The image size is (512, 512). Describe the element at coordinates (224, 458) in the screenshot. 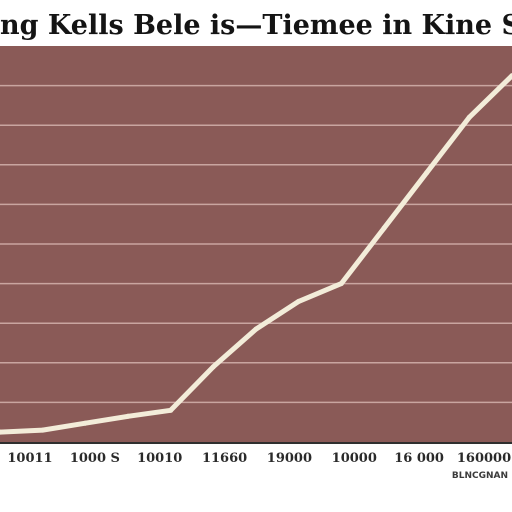

I see `x-tick-label: 11660` at that location.